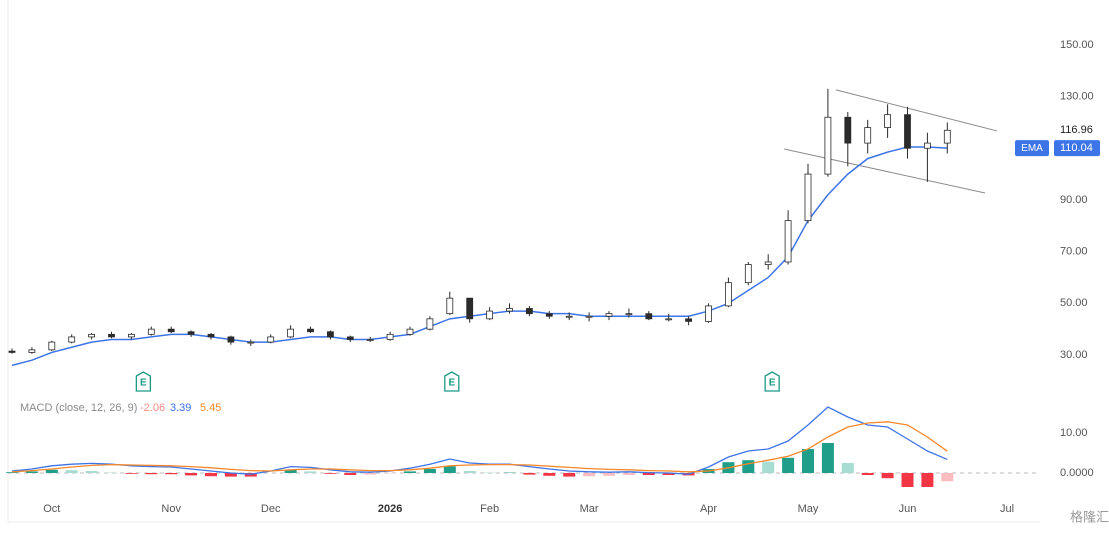  What do you see at coordinates (908, 509) in the screenshot?
I see `x-tick-label: Jun` at bounding box center [908, 509].